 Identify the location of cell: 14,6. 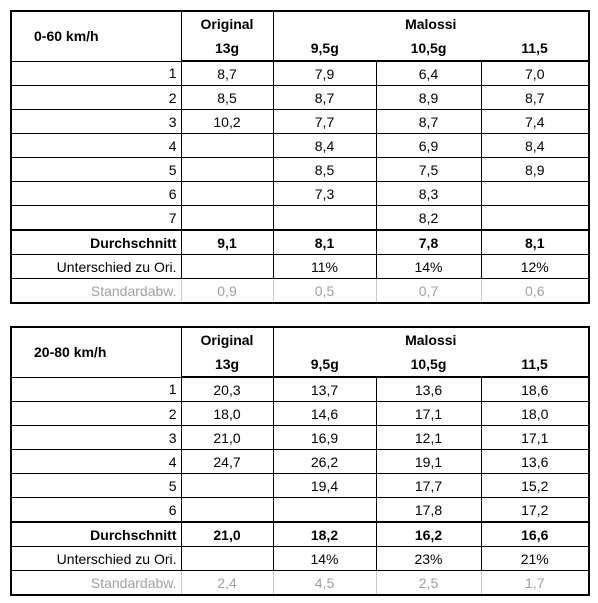
(324, 413).